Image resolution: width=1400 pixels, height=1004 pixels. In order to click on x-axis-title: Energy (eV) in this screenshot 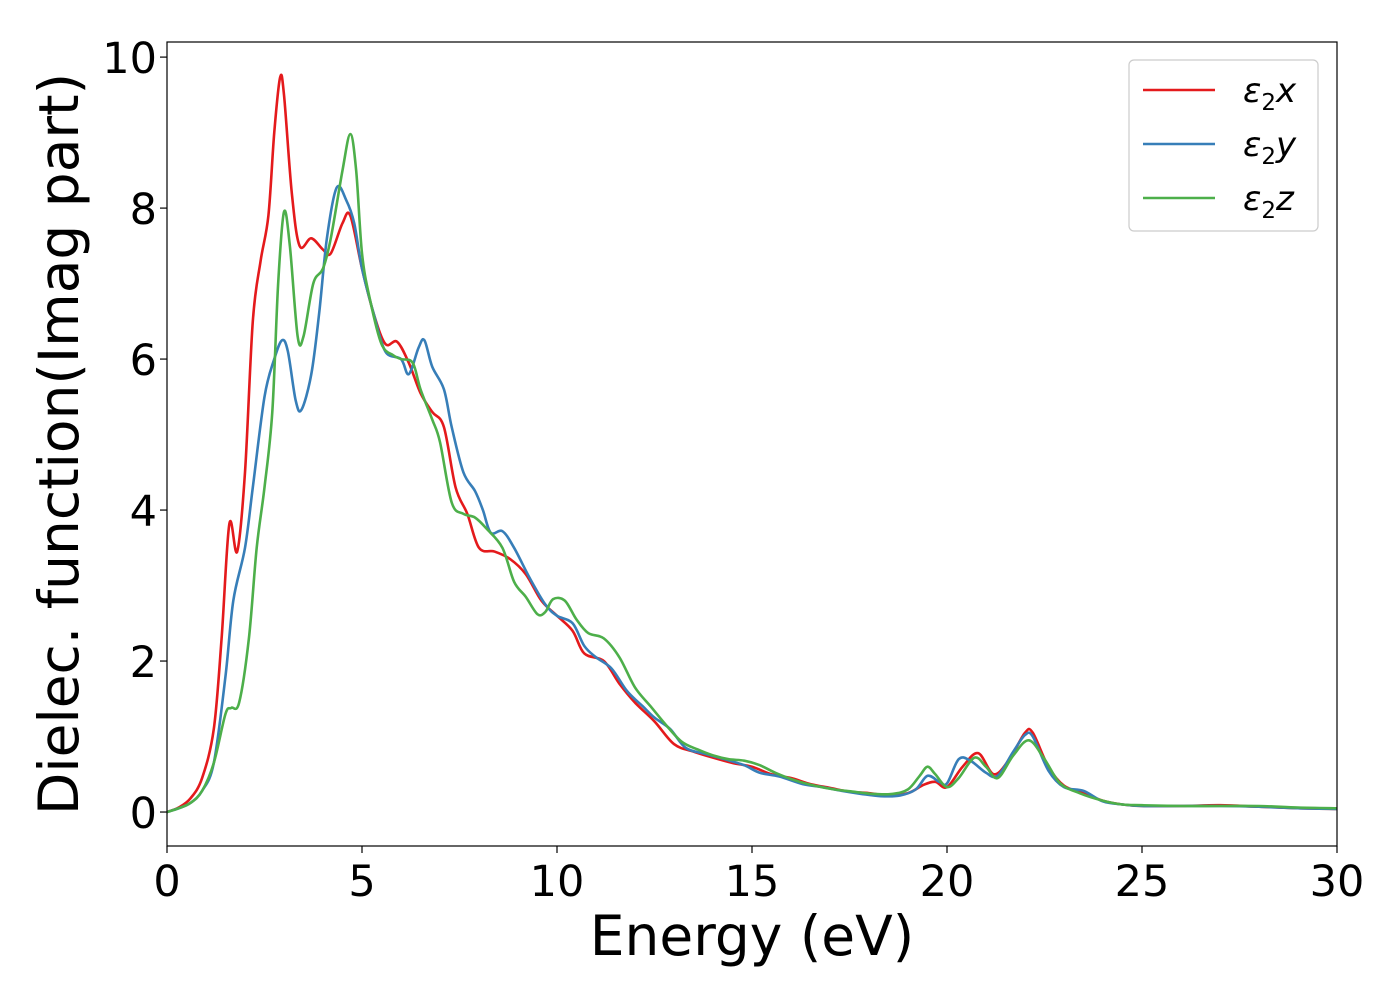, I will do `click(752, 936)`.